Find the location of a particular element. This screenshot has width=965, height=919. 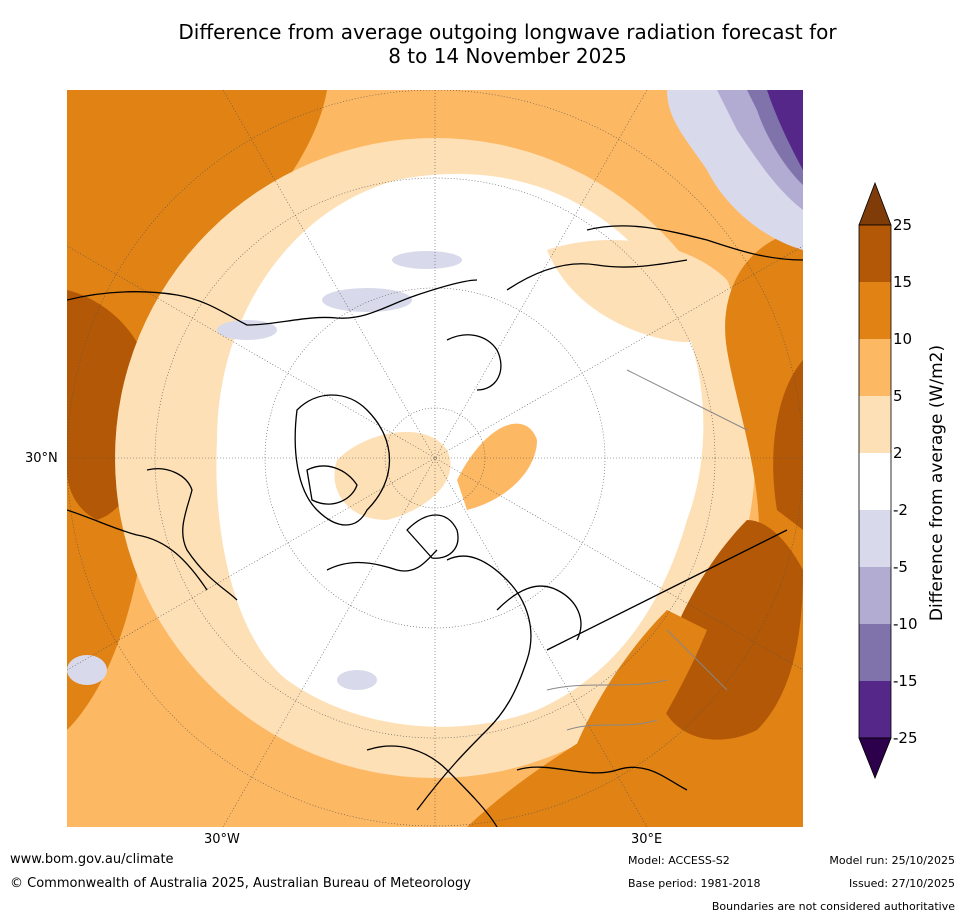

anomaly-field-15-25-east is located at coordinates (788, 445).